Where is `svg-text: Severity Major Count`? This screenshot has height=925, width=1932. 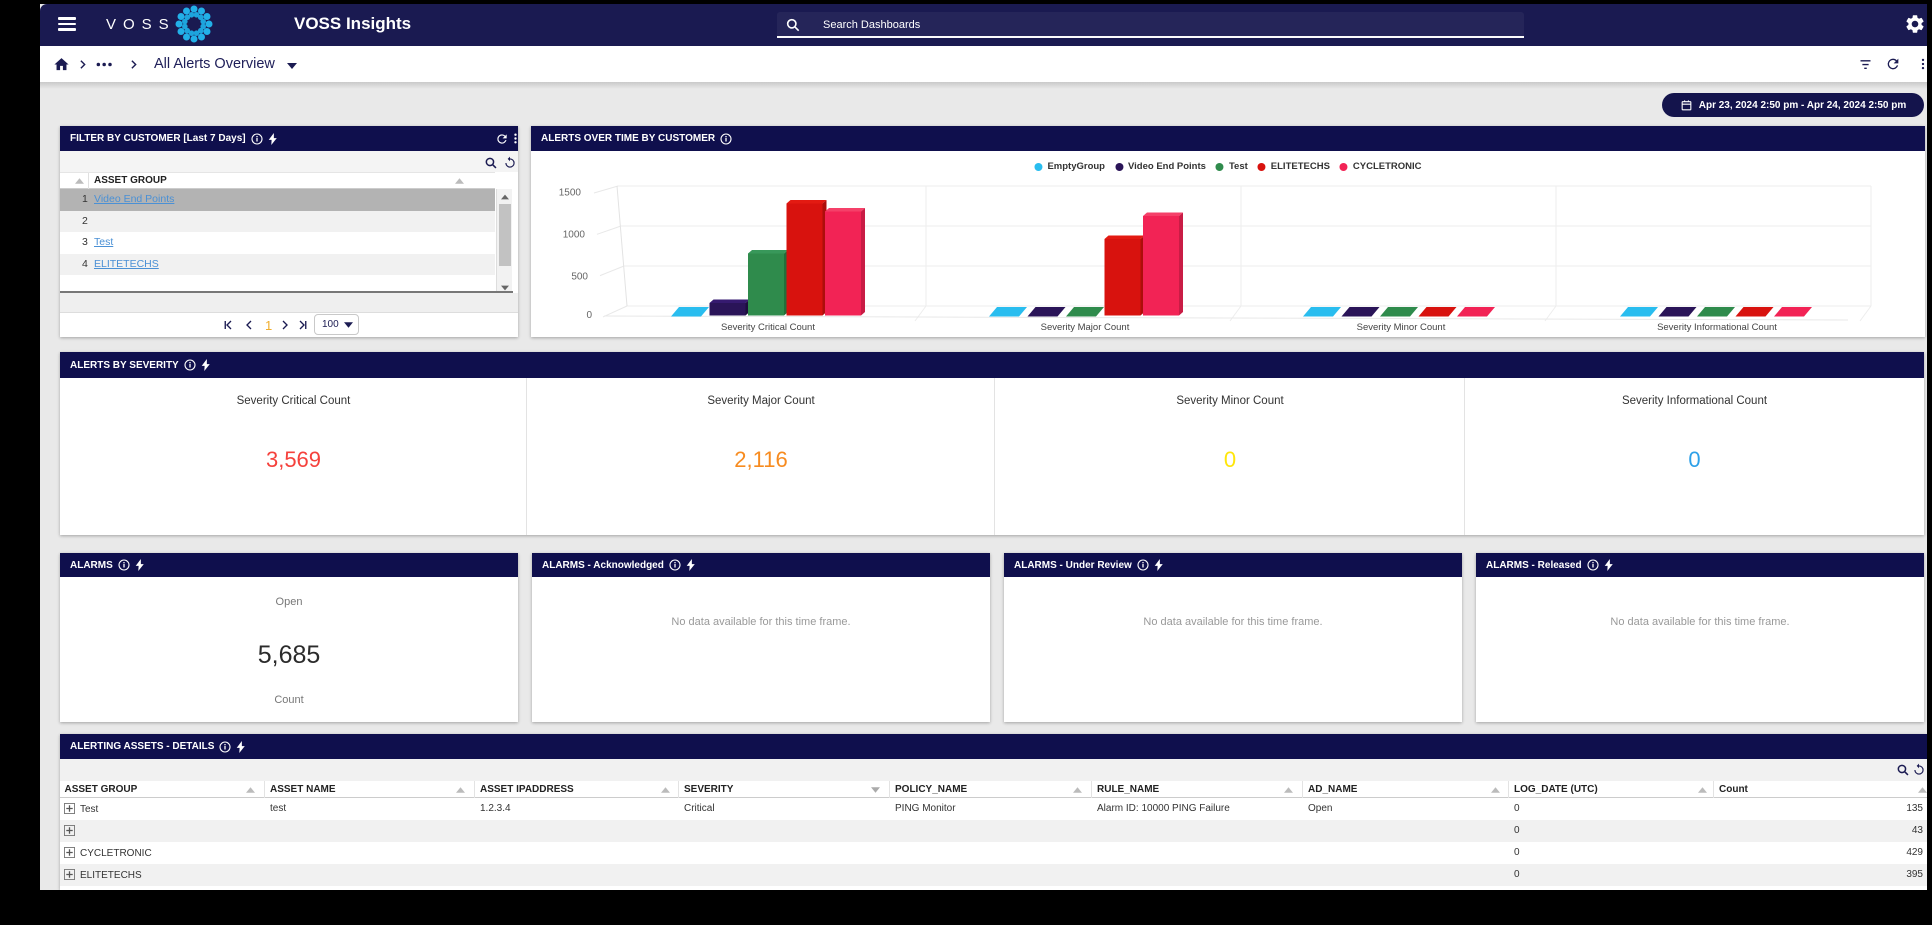 svg-text: Severity Major Count is located at coordinates (1085, 327).